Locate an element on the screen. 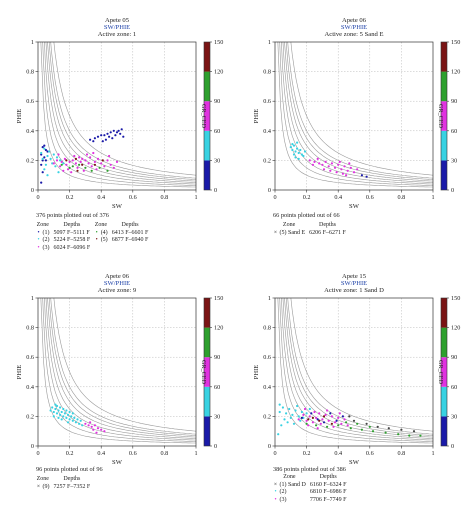 This screenshot has width=474, height=529. chart-title: Apete 06 is located at coordinates (117, 276).